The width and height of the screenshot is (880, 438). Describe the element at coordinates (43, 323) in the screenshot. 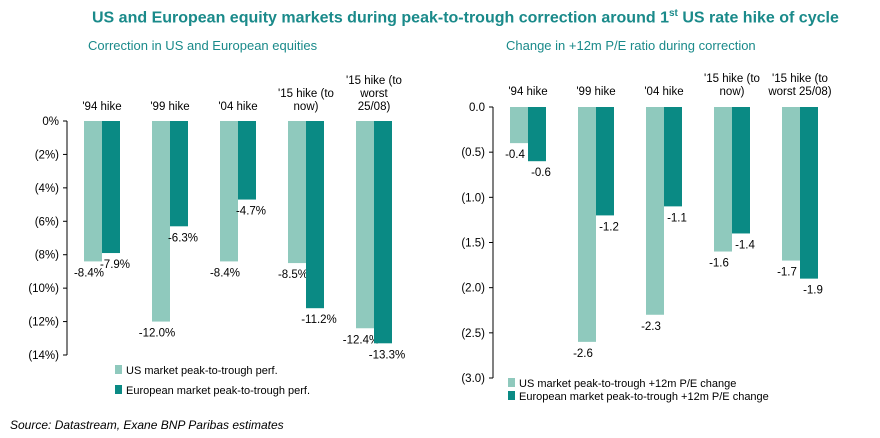

I see `left-y-tick-label: (12%)` at that location.